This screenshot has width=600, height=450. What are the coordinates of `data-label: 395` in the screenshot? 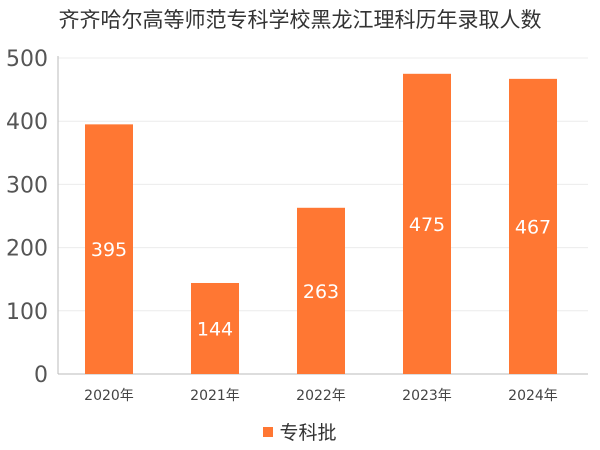 It's located at (109, 250).